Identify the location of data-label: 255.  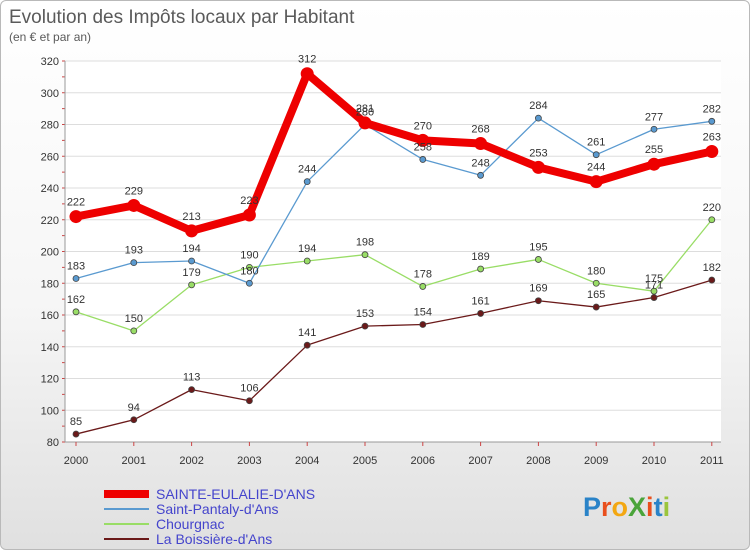
(654, 150).